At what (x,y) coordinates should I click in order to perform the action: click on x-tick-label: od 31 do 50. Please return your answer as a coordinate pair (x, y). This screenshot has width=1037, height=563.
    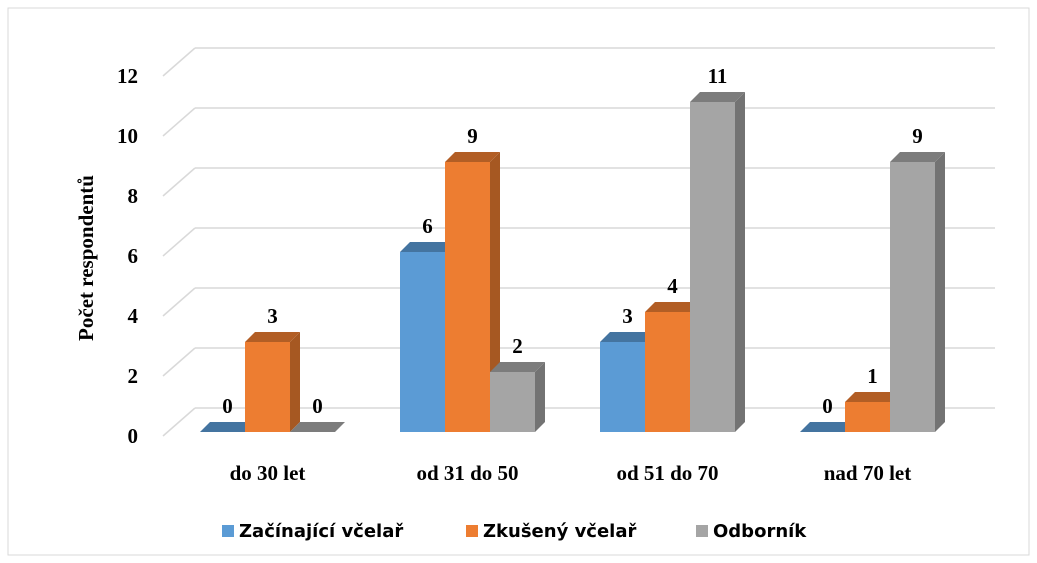
    Looking at the image, I should click on (467, 473).